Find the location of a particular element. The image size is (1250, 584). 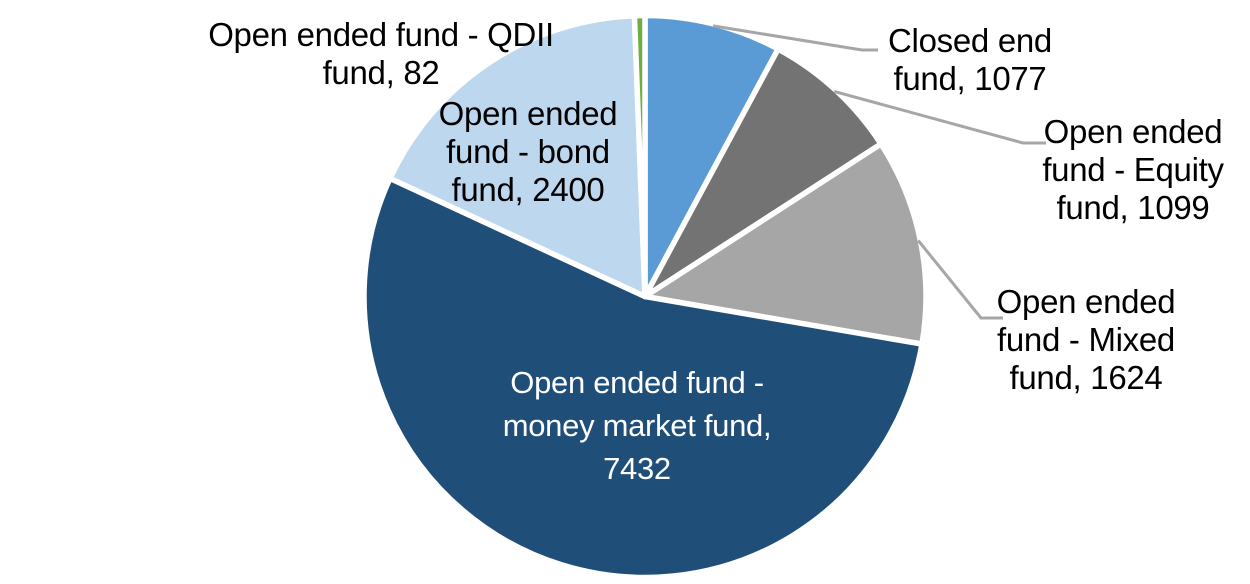

data-label-line: fund, 1099 is located at coordinates (1133, 207).